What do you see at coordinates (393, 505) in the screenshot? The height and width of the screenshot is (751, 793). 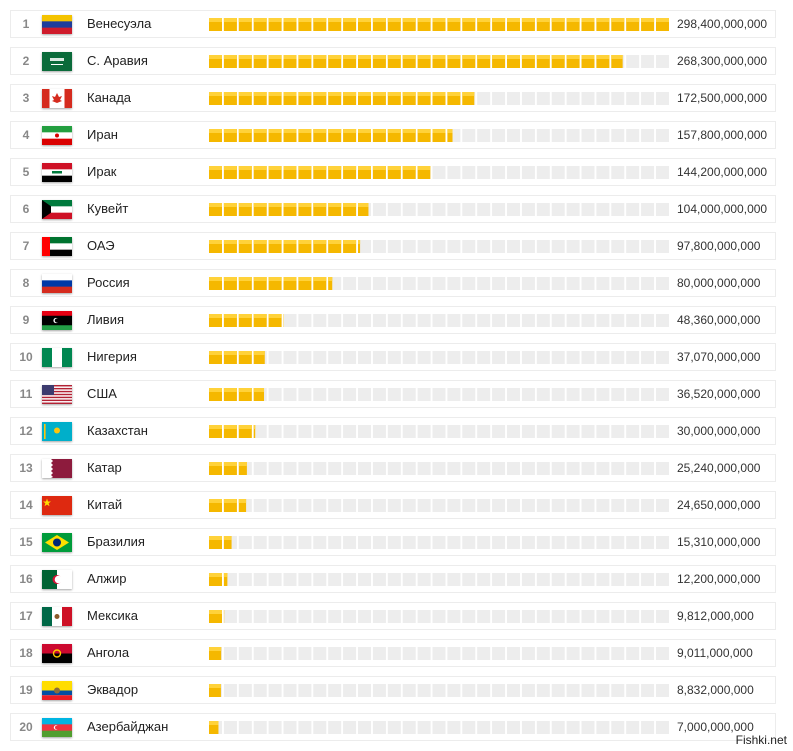 I see `chart-row: 14 Китай 24,650,000,000` at bounding box center [393, 505].